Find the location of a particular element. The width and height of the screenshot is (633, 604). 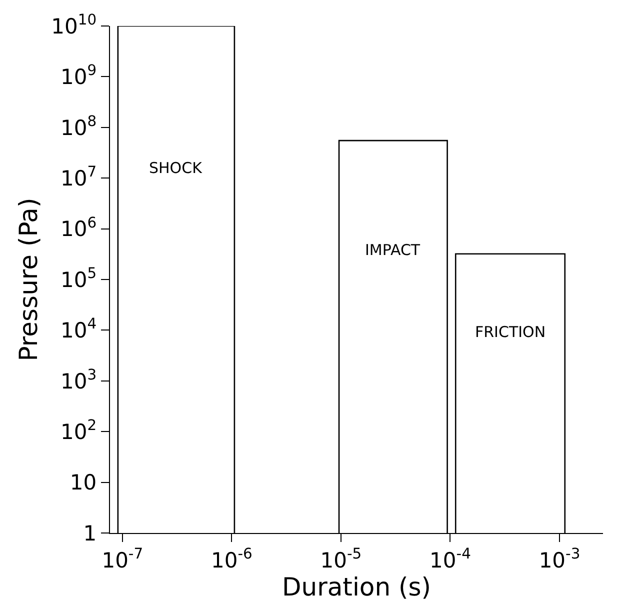

y-tick-label: 10$^{3}$ is located at coordinates (78, 380).